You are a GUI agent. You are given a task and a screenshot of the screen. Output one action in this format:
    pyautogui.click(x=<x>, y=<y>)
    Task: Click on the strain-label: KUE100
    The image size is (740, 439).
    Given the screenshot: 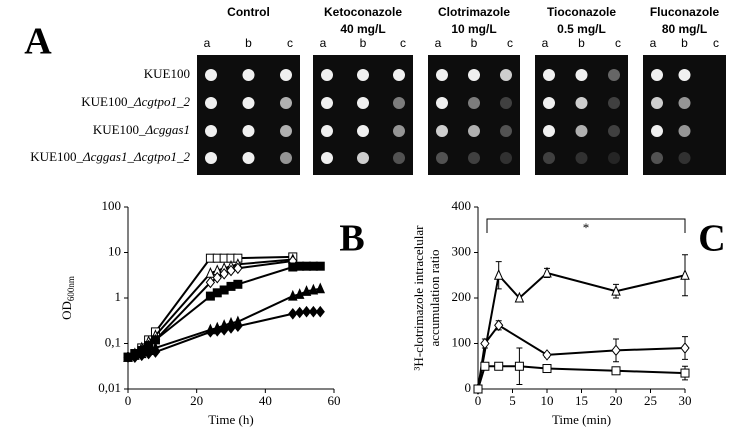 What is the action you would take?
    pyautogui.click(x=167, y=73)
    